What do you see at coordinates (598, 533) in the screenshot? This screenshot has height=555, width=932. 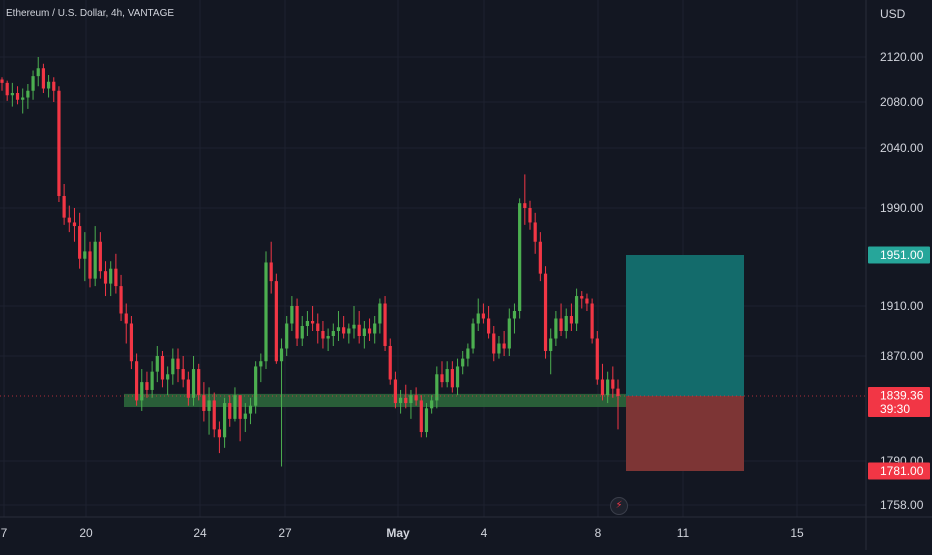 I see `time-tick-label: 8` at bounding box center [598, 533].